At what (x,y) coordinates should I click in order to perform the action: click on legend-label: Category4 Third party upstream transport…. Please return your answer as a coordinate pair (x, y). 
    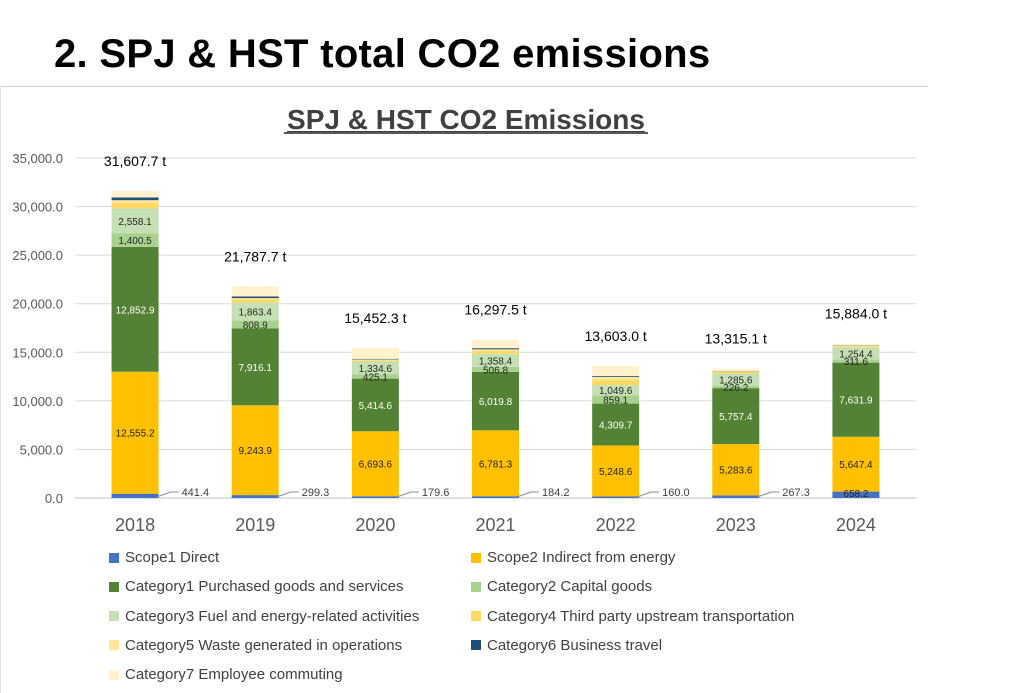
    Looking at the image, I should click on (641, 616).